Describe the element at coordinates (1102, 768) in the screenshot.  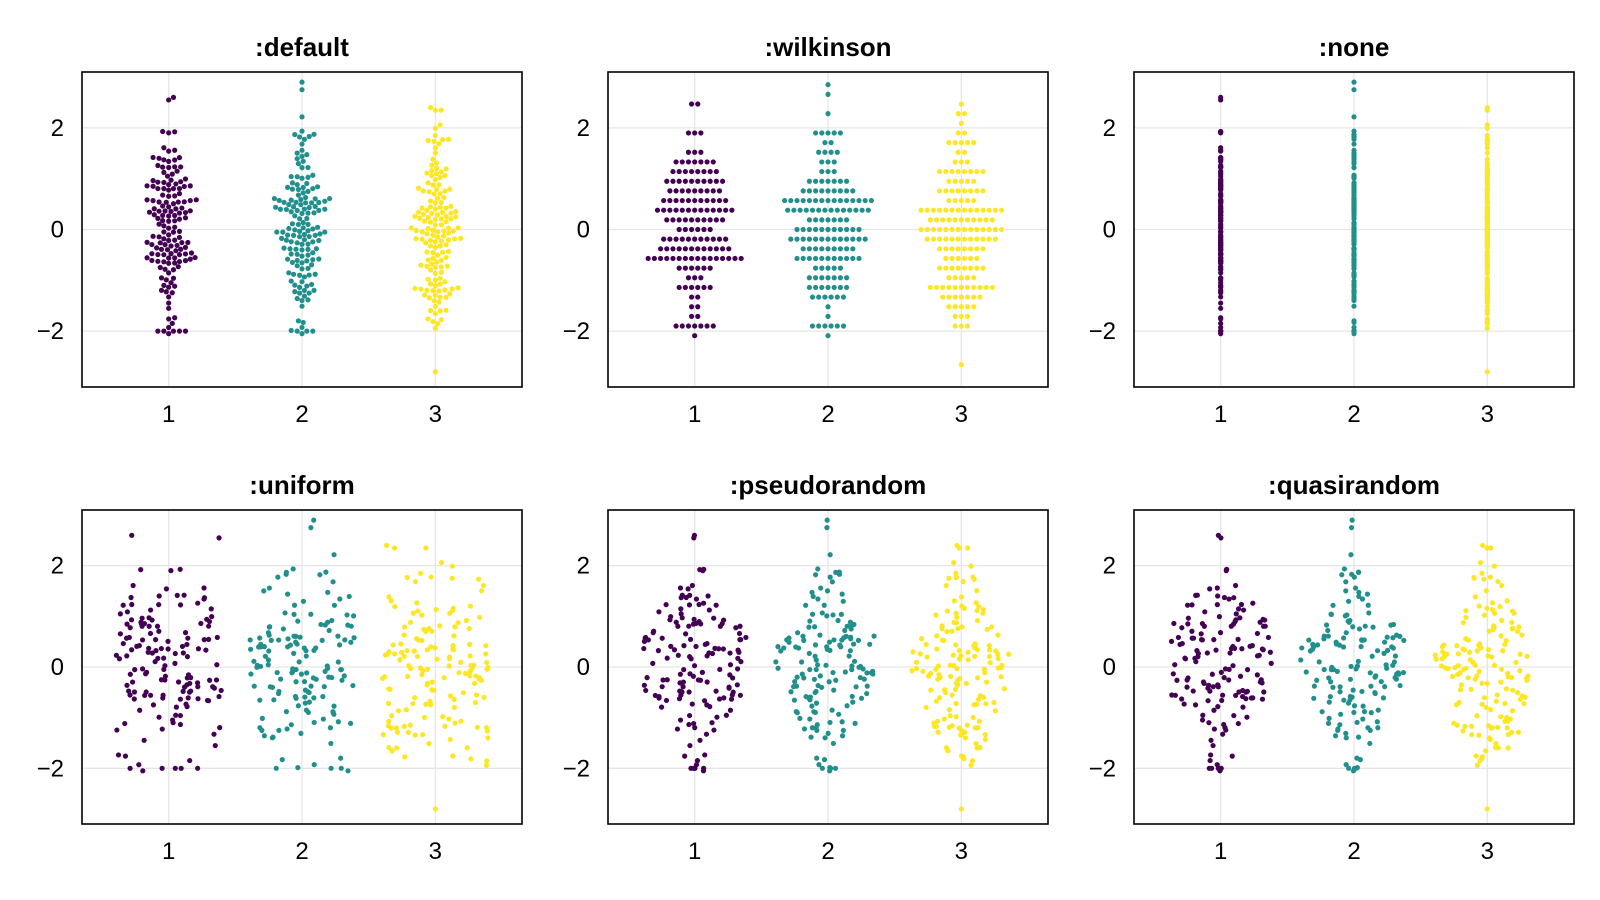
I see `y-tick-label: −2` at that location.